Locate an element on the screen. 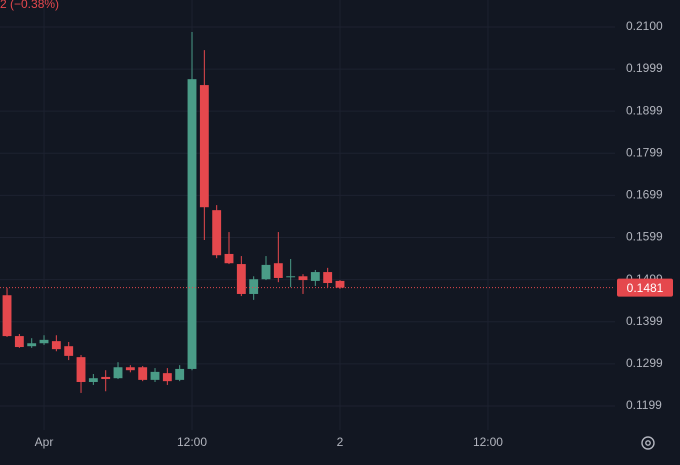 Image resolution: width=680 pixels, height=465 pixels. current-price-label: 0.1481 is located at coordinates (645, 288).